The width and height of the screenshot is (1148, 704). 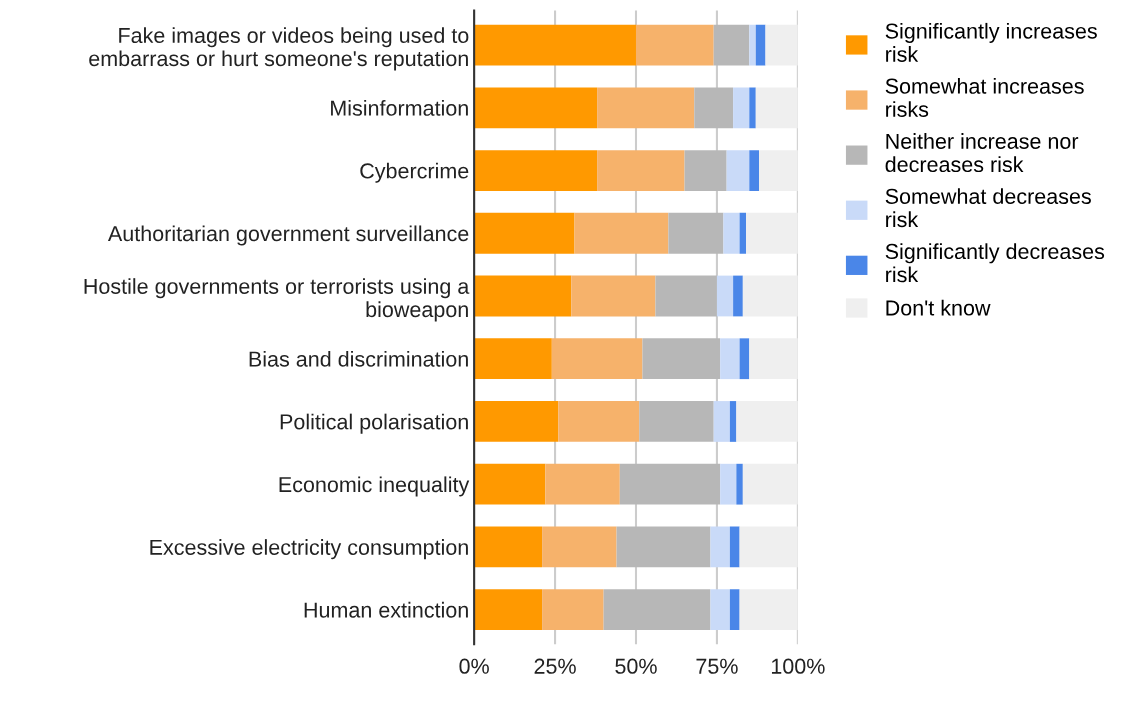 What do you see at coordinates (288, 235) in the screenshot?
I see `y-tick-label: Authoritarian government surveillance` at bounding box center [288, 235].